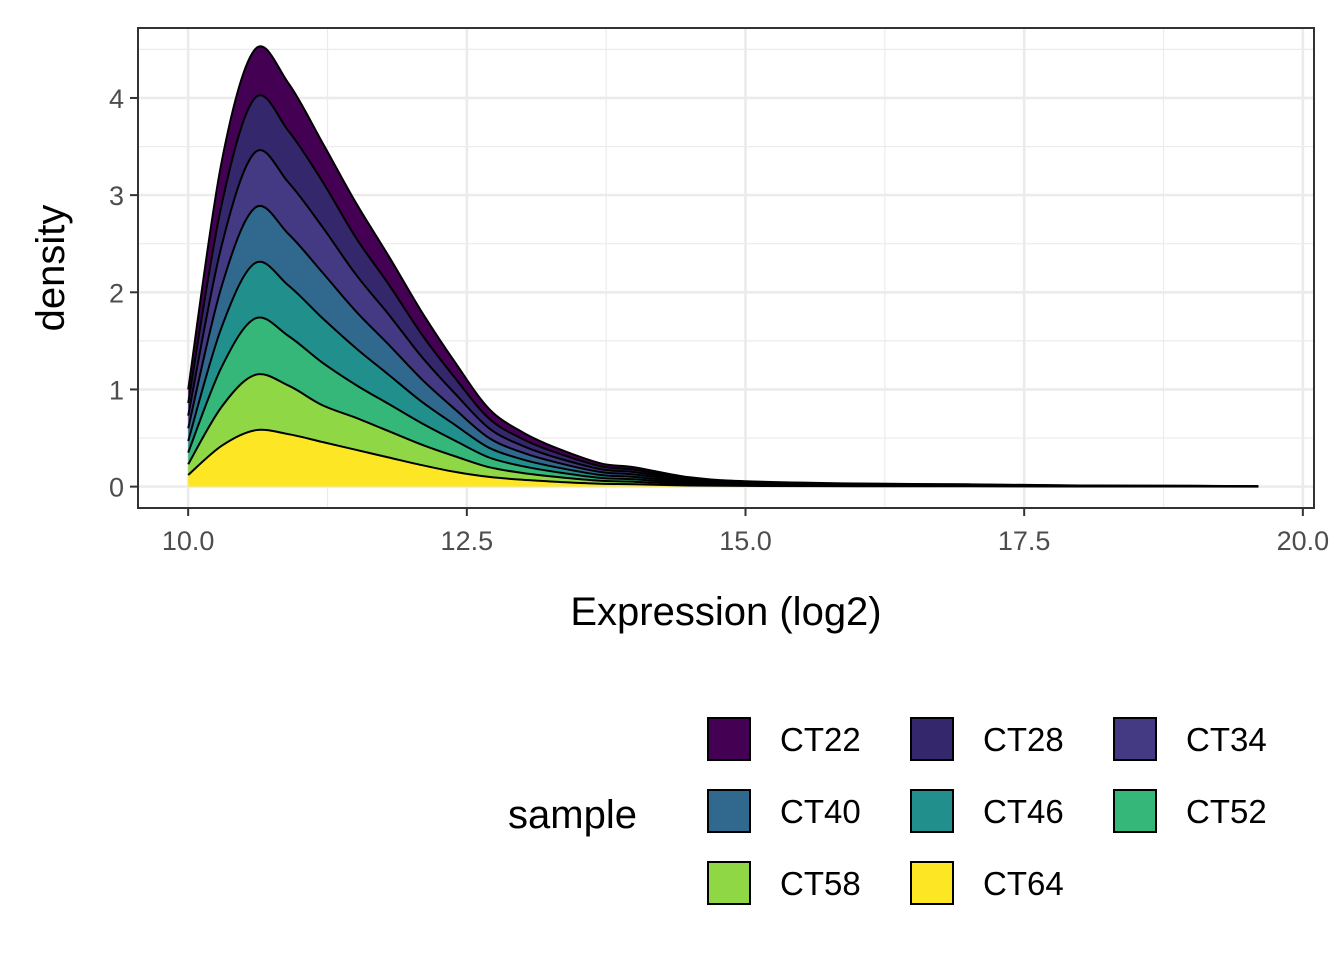 The image size is (1344, 960). Describe the element at coordinates (820, 739) in the screenshot. I see `legend-label-ct22: CT22` at that location.